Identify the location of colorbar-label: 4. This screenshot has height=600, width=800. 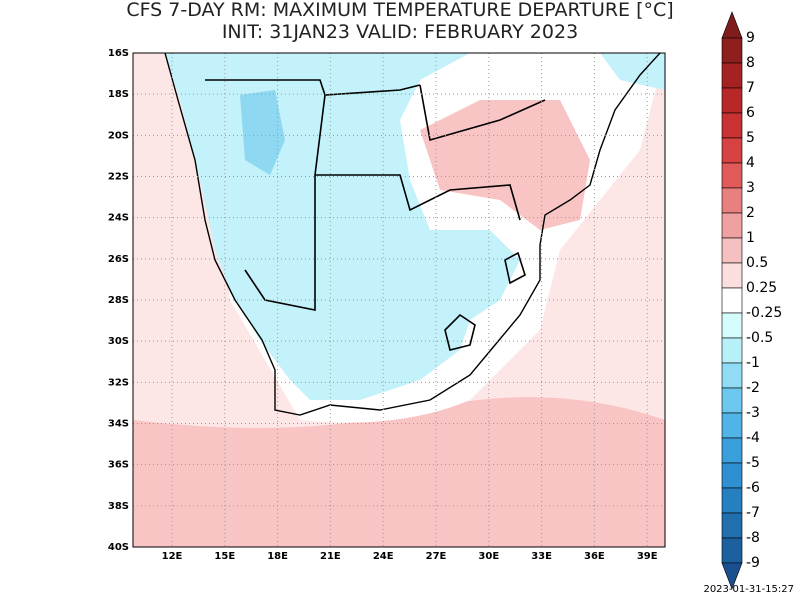
(750, 163).